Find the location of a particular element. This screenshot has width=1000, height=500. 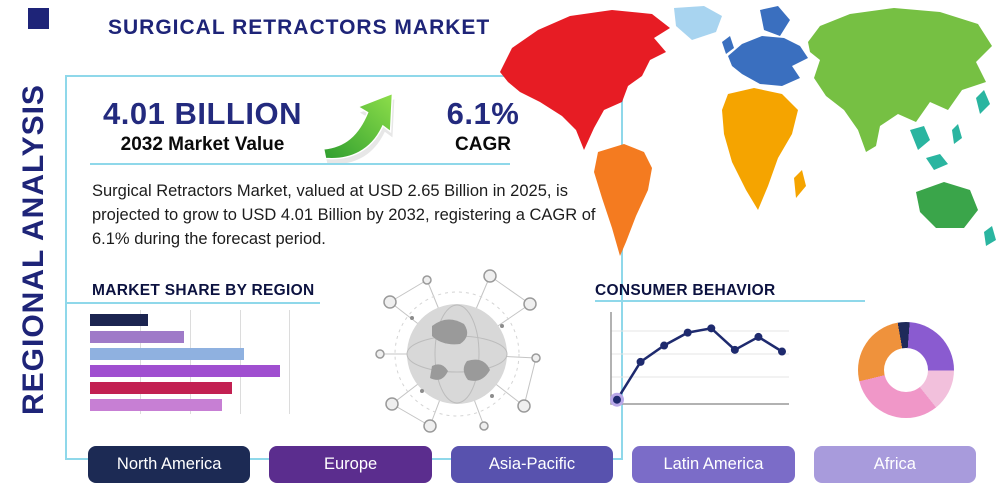

region-europe-scandinavia is located at coordinates (775, 21).